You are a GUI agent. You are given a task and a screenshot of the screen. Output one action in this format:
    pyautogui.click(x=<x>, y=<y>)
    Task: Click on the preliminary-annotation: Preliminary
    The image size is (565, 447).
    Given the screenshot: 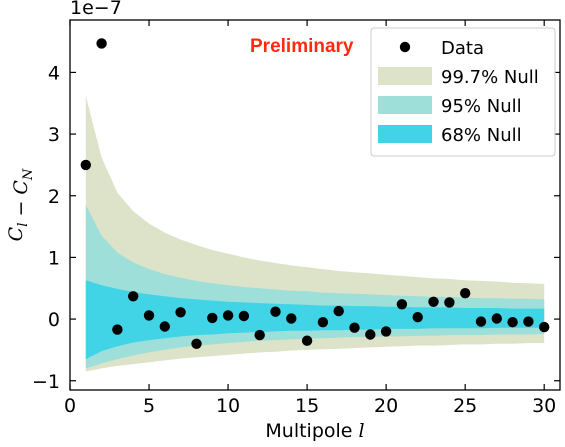 What is the action you would take?
    pyautogui.click(x=302, y=46)
    